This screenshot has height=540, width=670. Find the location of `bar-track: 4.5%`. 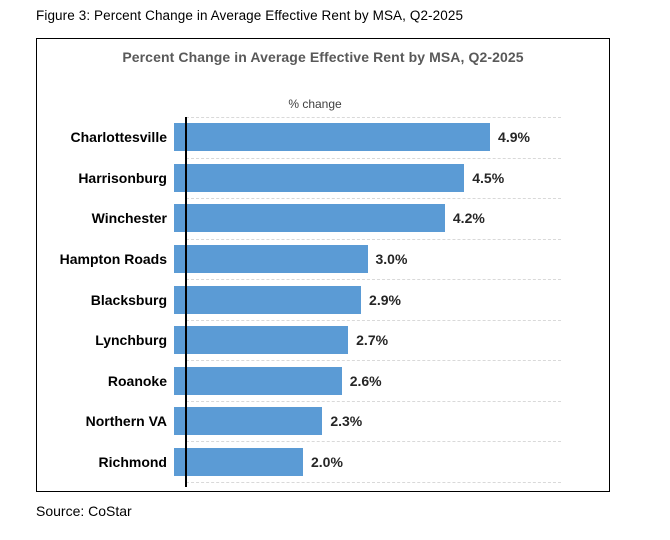

bar-track: 4.5% is located at coordinates (367, 178).